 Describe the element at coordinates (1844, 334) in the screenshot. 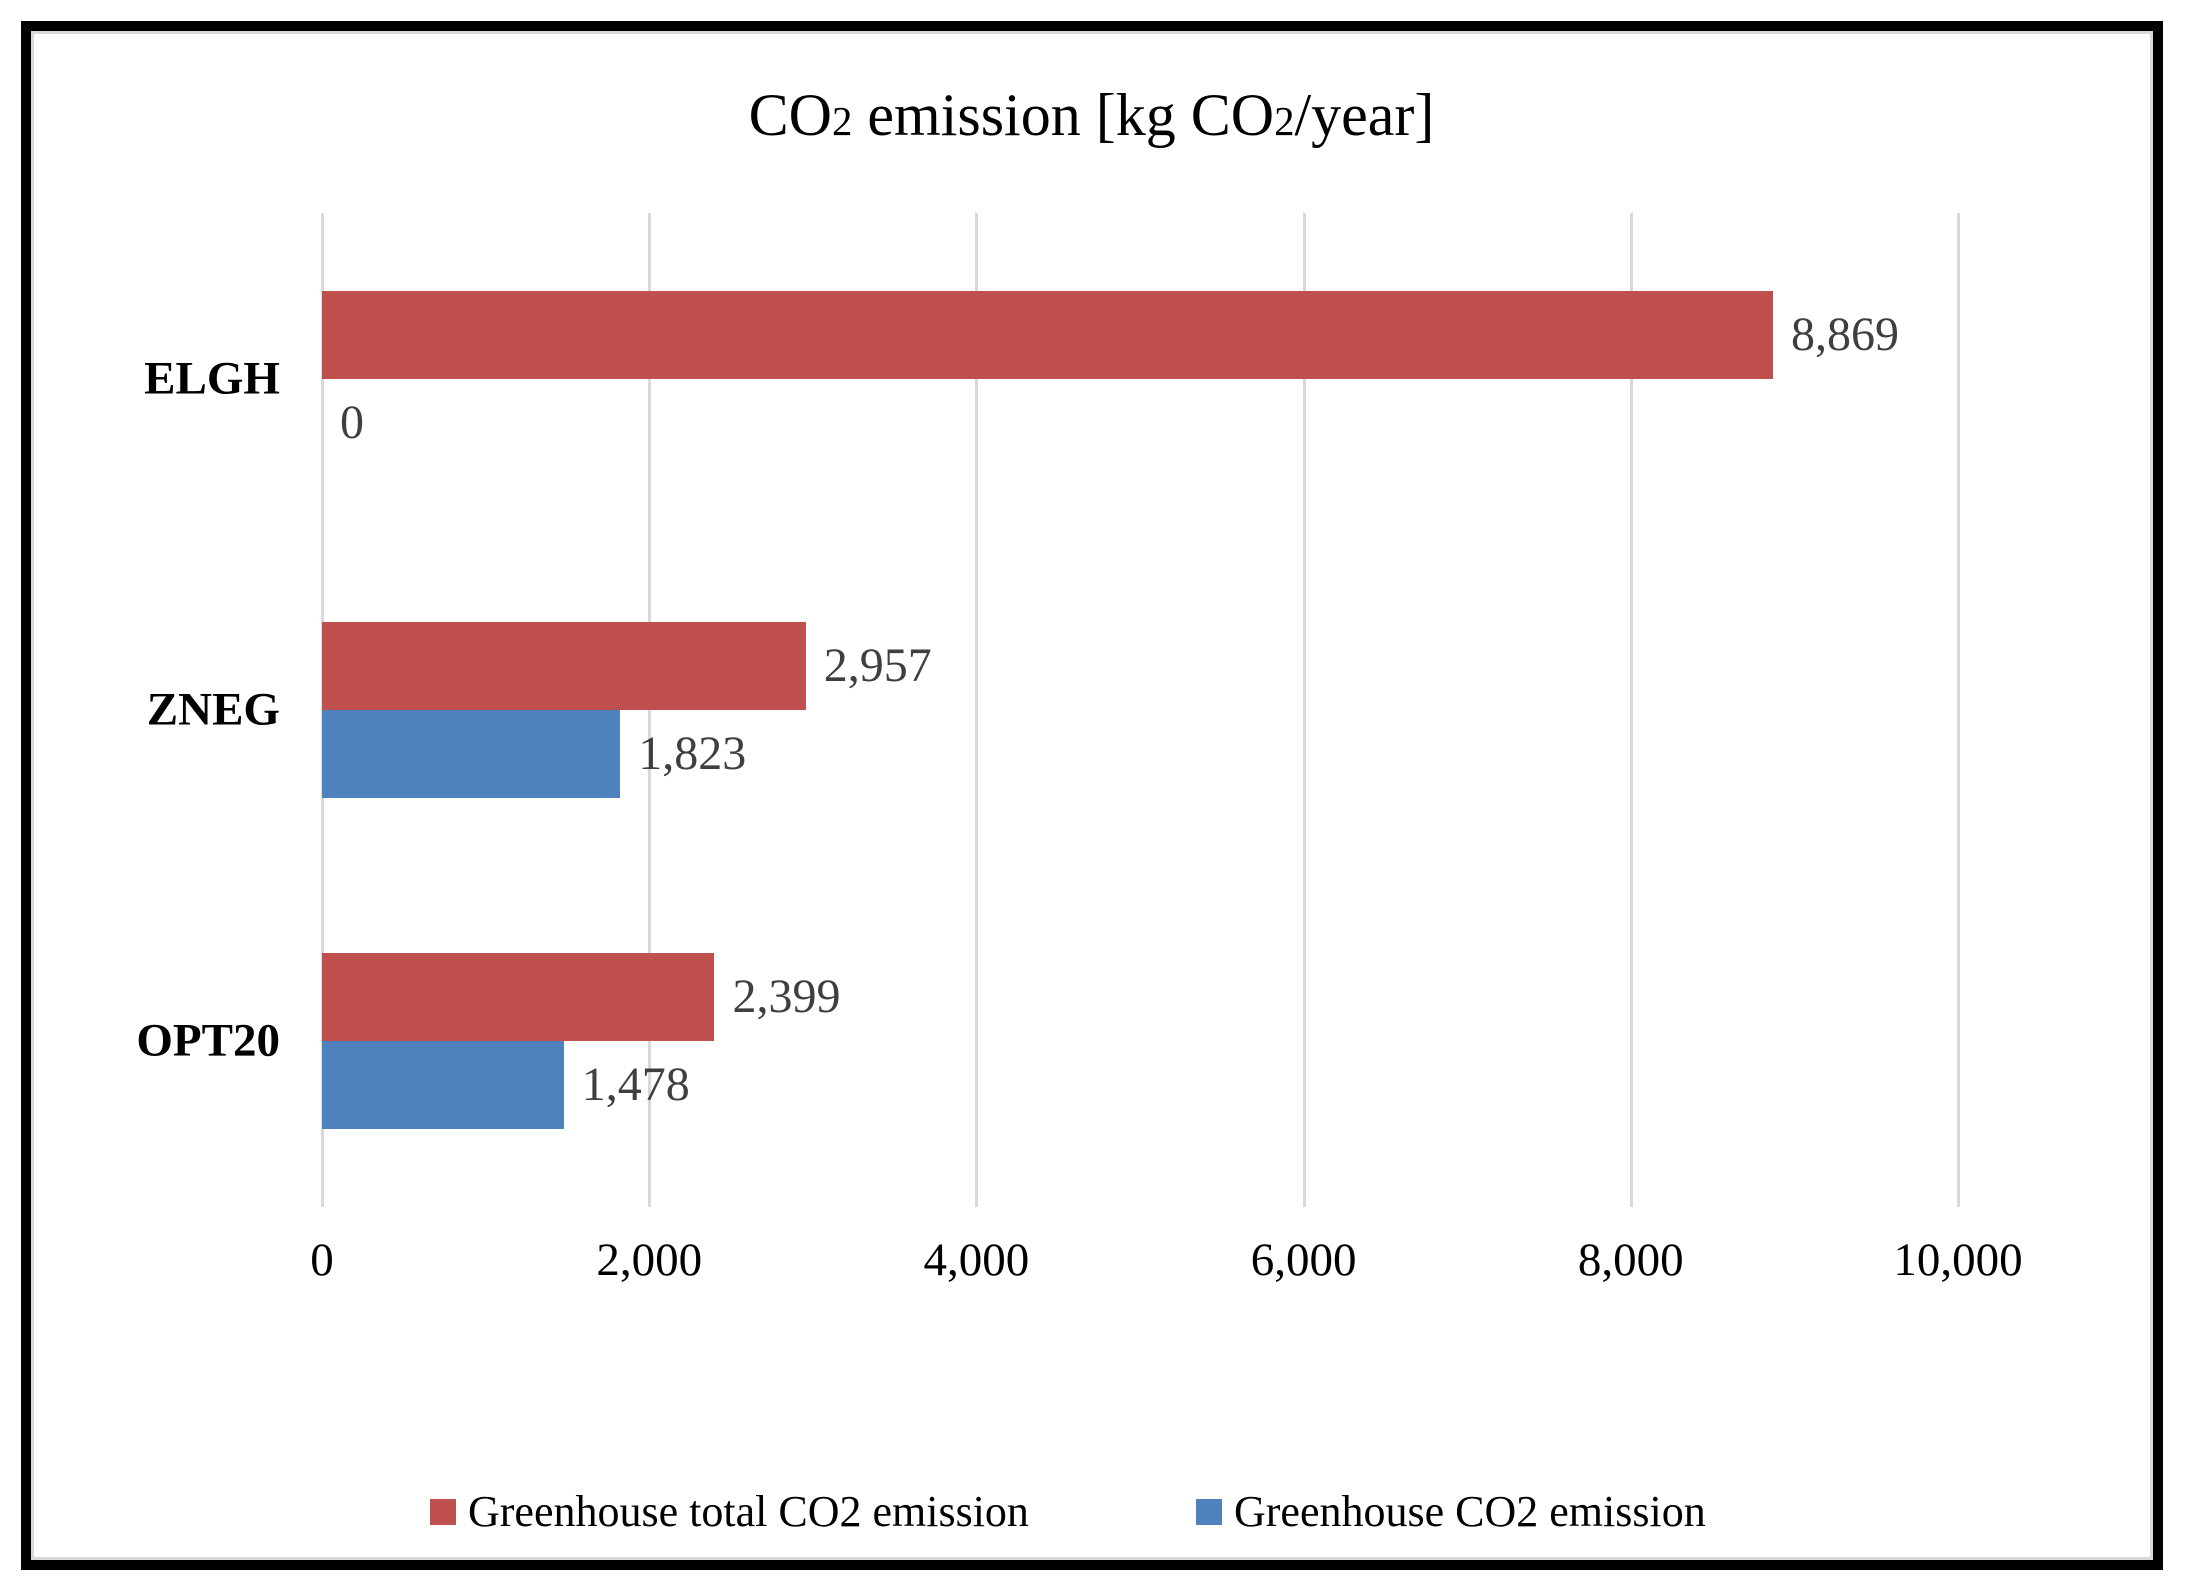

I see `data-label-elgh-total: 8,869` at that location.